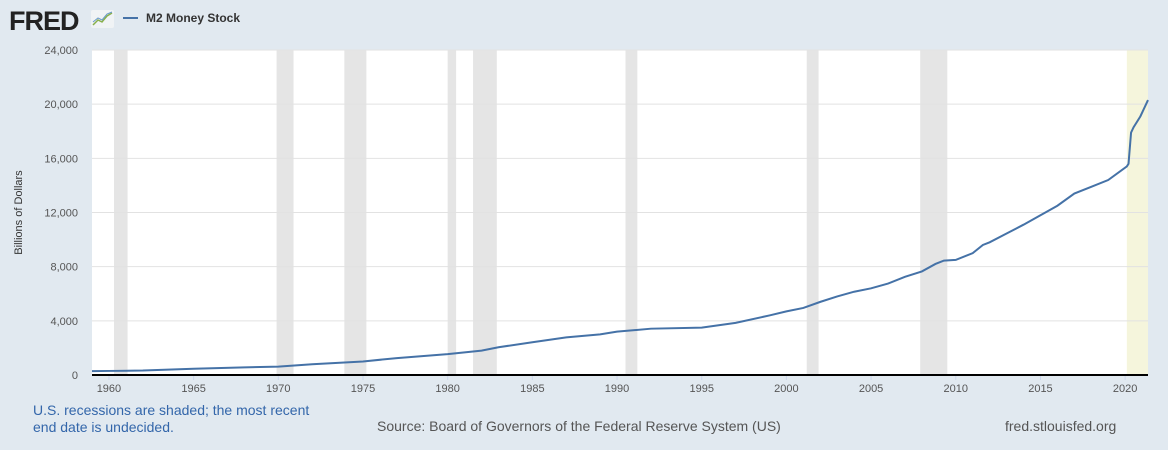 The image size is (1168, 450). I want to click on legend: M2 Money Stock, so click(181, 18).